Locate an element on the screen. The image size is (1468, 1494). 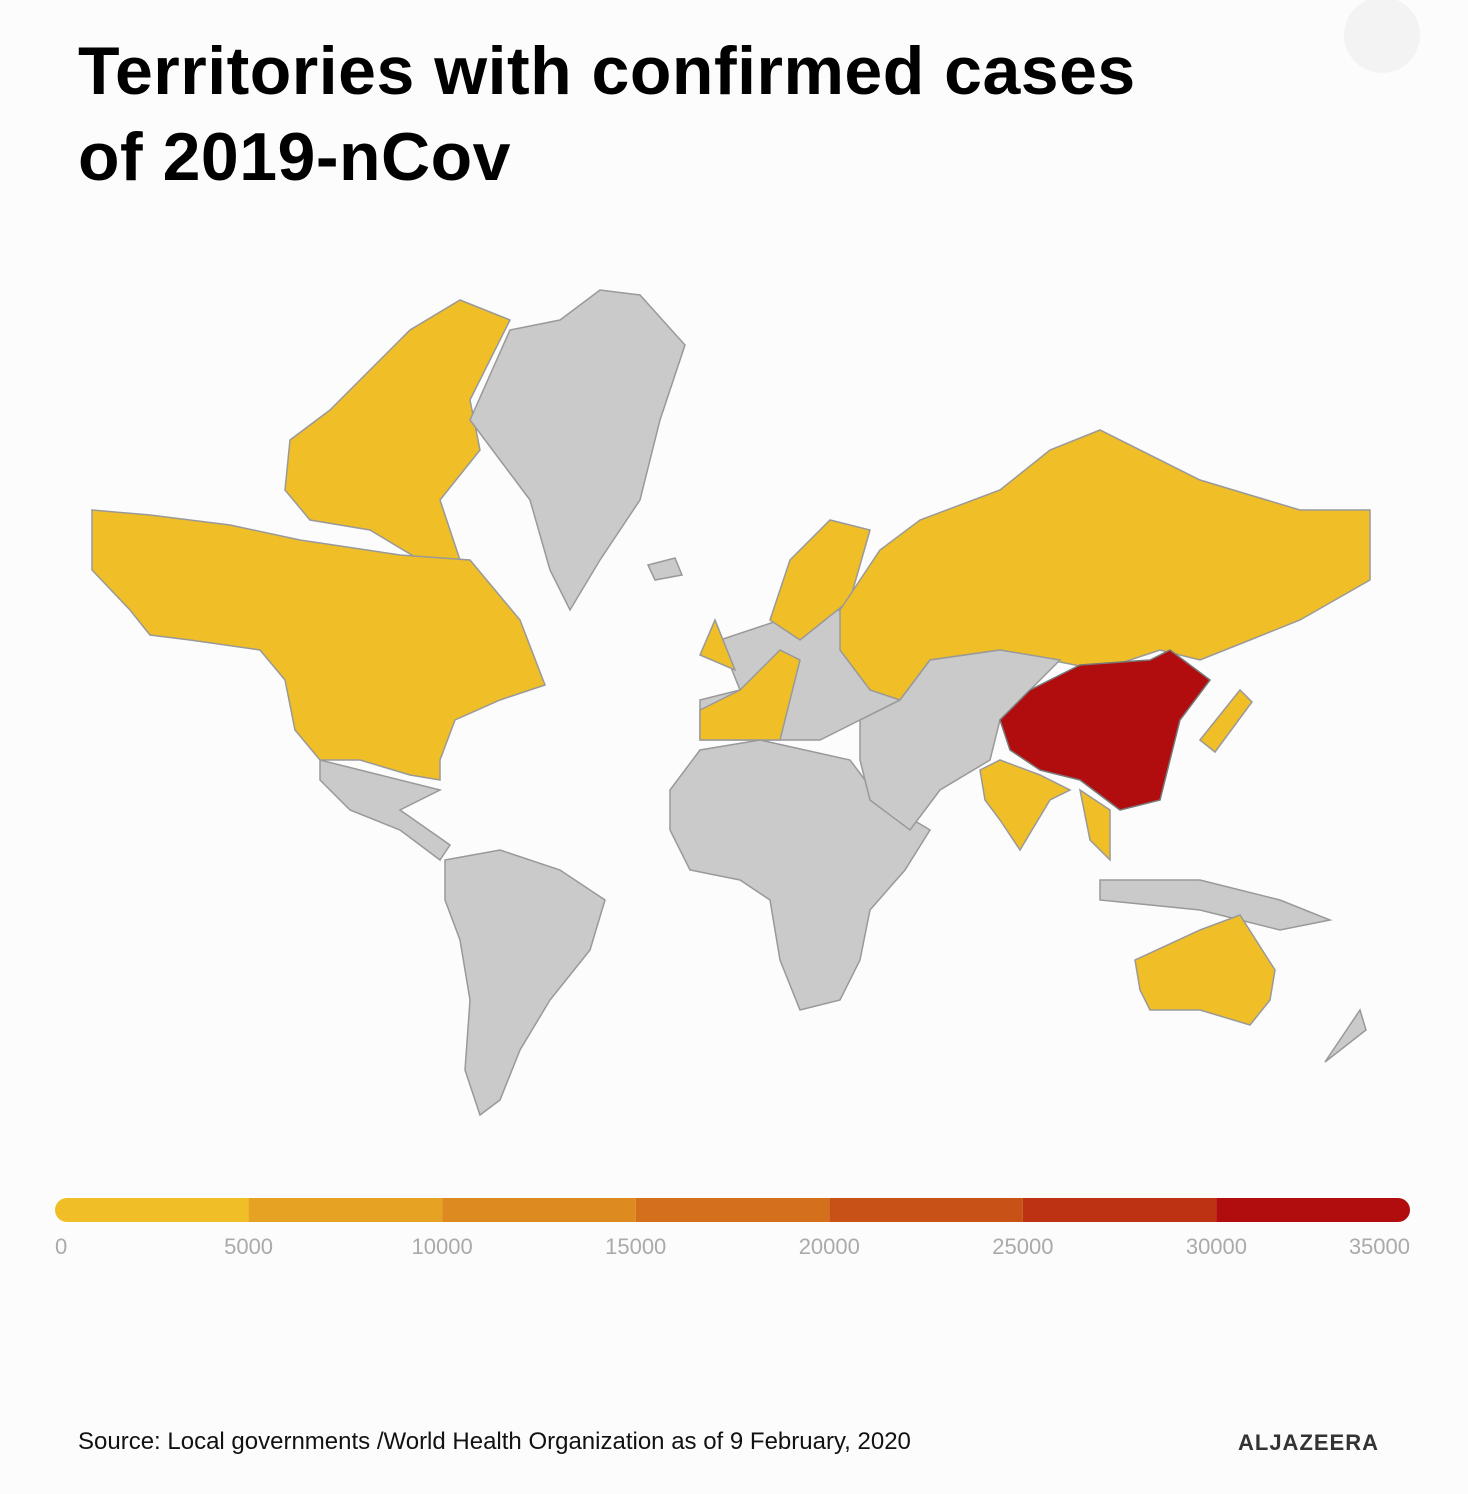
central-america is located at coordinates (385, 810).